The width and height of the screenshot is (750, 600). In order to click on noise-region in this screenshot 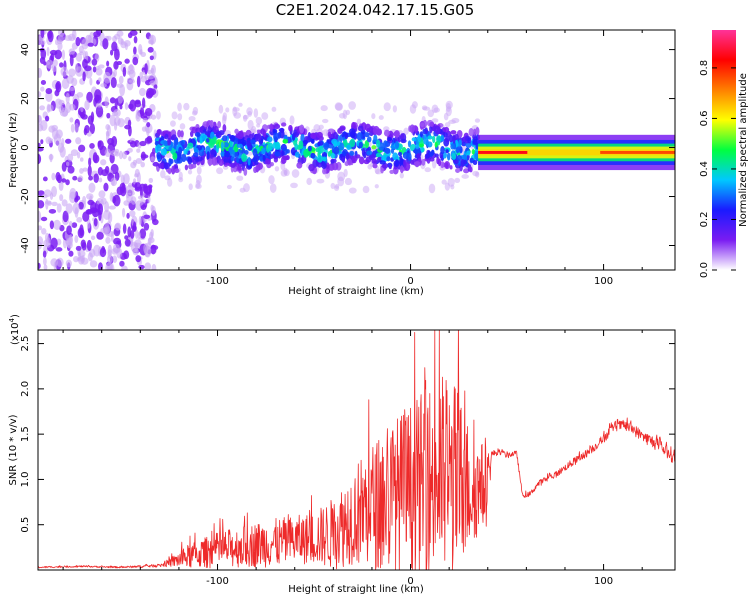, I will do `click(98, 150)`.